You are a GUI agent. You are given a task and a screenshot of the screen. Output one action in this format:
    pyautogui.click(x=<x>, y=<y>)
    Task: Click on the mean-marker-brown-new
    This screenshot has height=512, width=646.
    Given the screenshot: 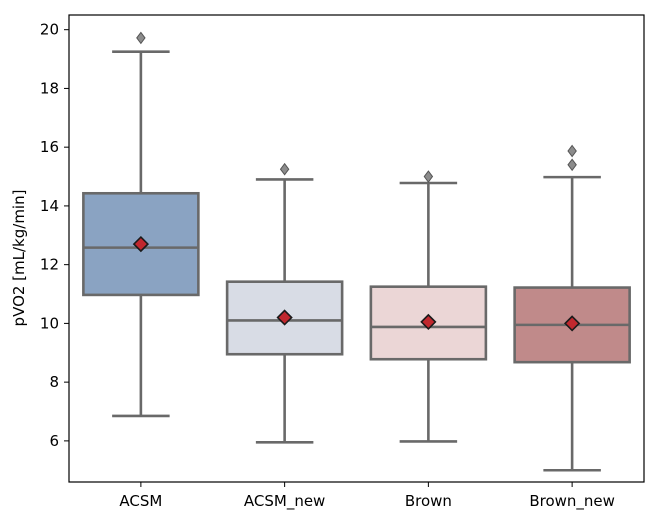 What is the action you would take?
    pyautogui.click(x=572, y=323)
    